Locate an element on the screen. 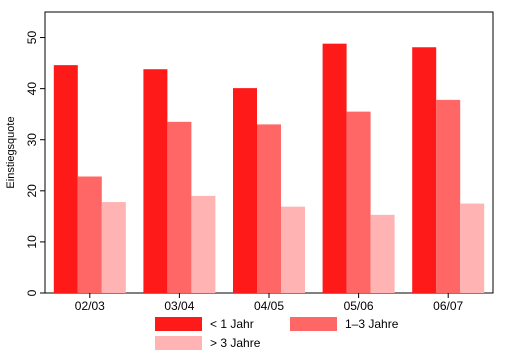 The width and height of the screenshot is (507, 358). y-axis: 0 10 20 30 40 50 is located at coordinates (35, 163).